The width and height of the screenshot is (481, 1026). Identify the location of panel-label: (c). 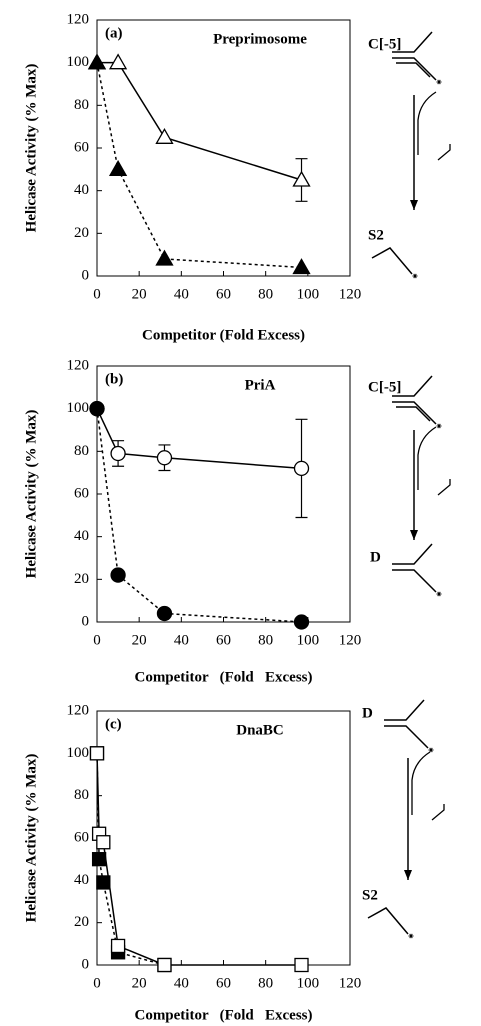
(113, 724).